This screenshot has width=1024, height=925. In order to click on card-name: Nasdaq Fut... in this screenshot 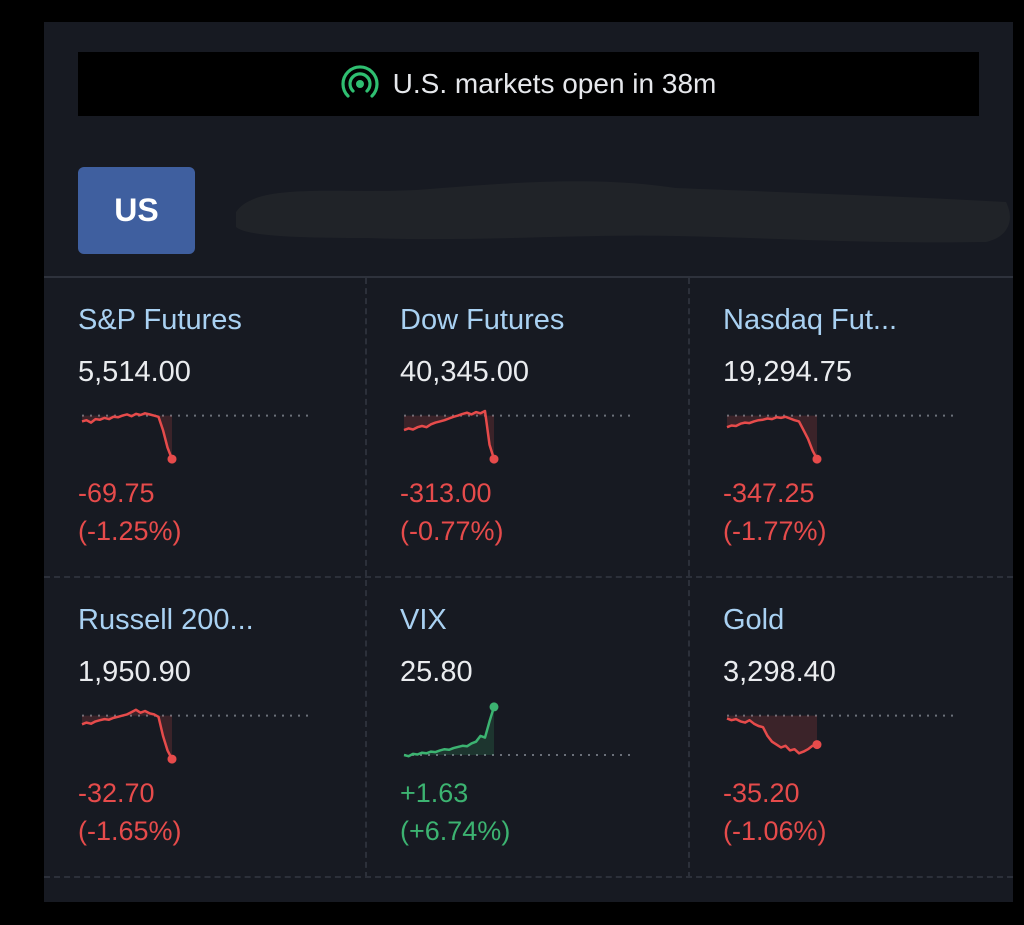, I will do `click(810, 320)`.